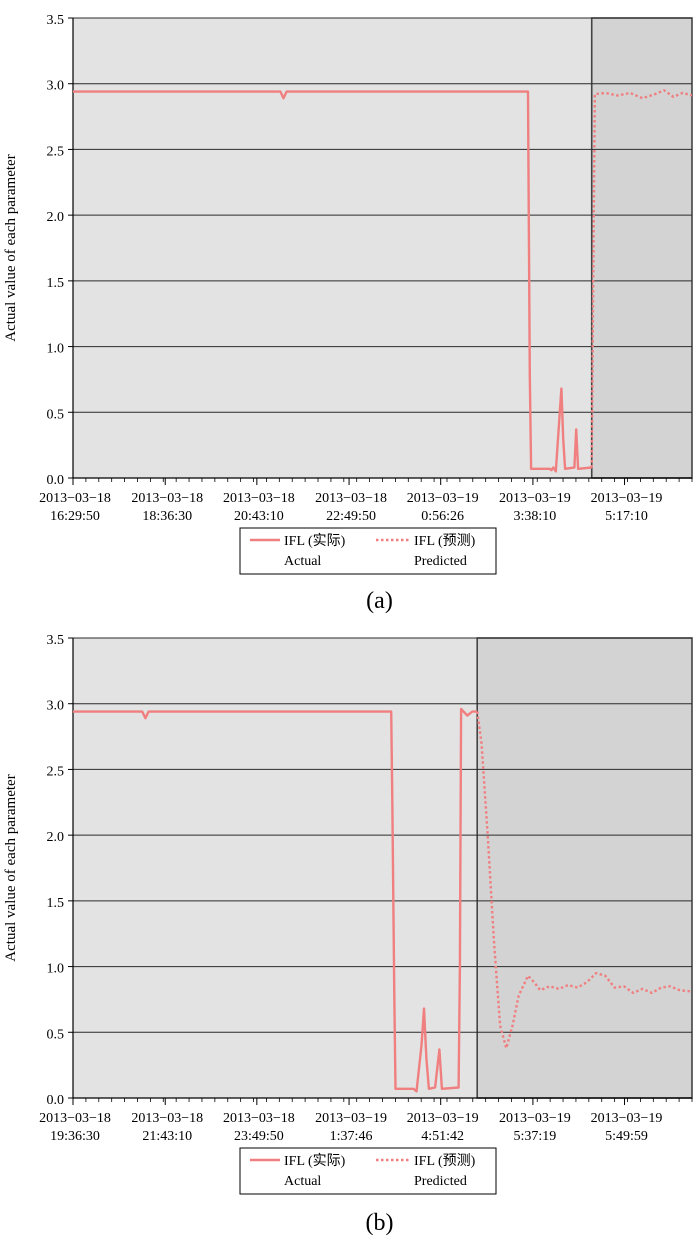 The height and width of the screenshot is (1250, 700). What do you see at coordinates (626, 516) in the screenshot?
I see `x-tick-label-time: 5:17:10` at bounding box center [626, 516].